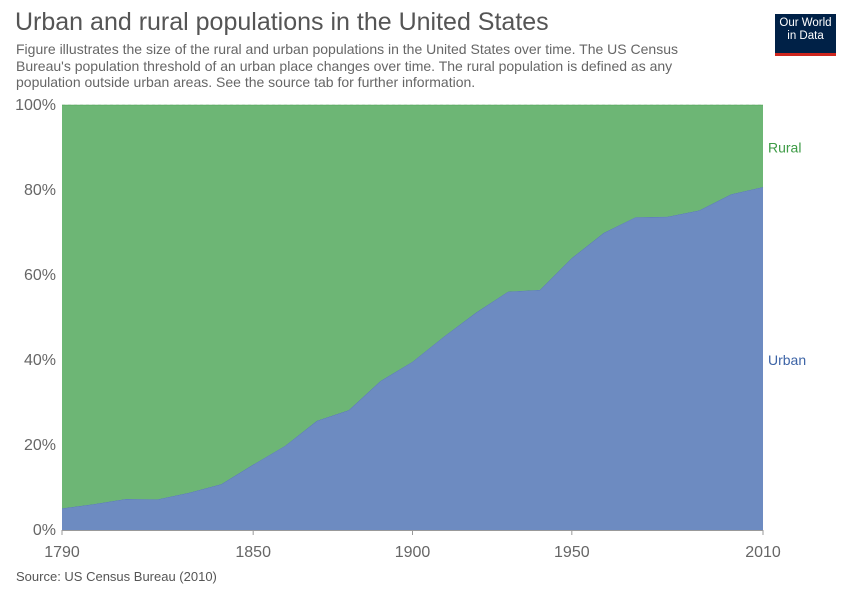  What do you see at coordinates (572, 552) in the screenshot?
I see `x-tick-label: 1950` at bounding box center [572, 552].